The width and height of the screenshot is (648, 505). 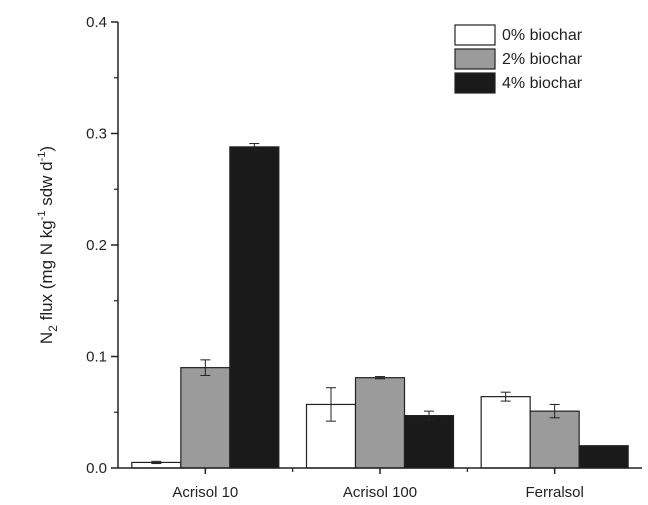 What do you see at coordinates (205, 492) in the screenshot?
I see `x-tick-label: Acrisol 10` at bounding box center [205, 492].